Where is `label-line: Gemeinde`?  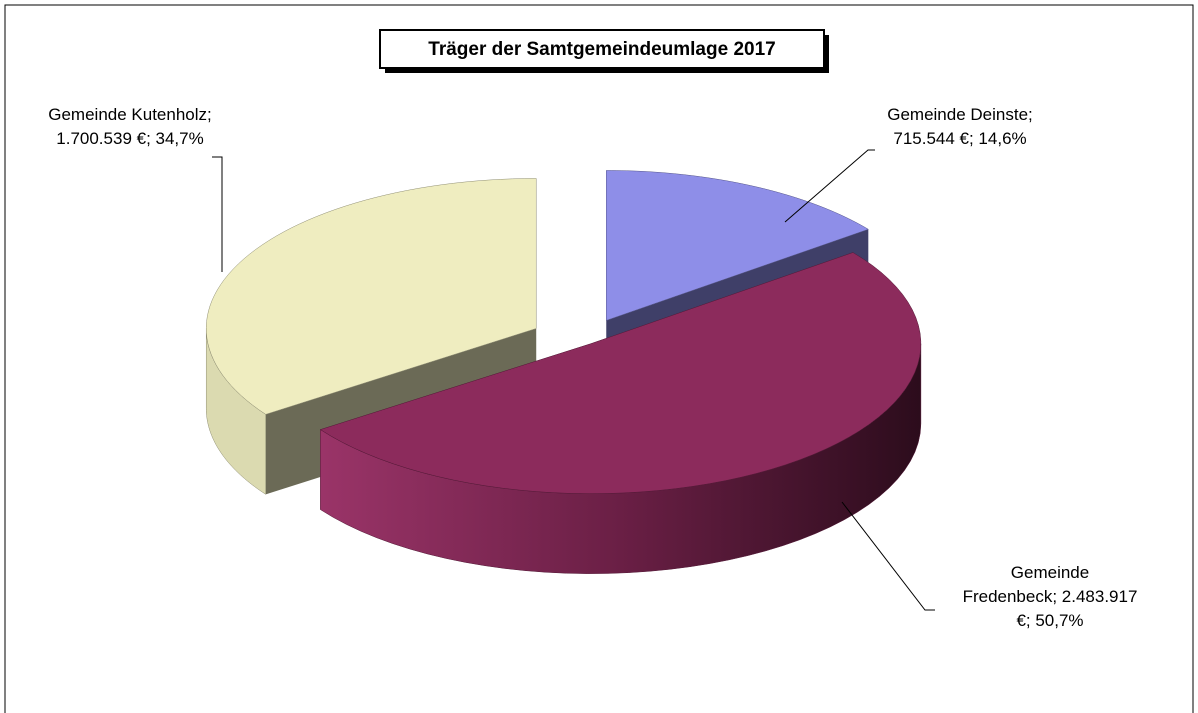 label-line: Gemeinde is located at coordinates (1050, 572).